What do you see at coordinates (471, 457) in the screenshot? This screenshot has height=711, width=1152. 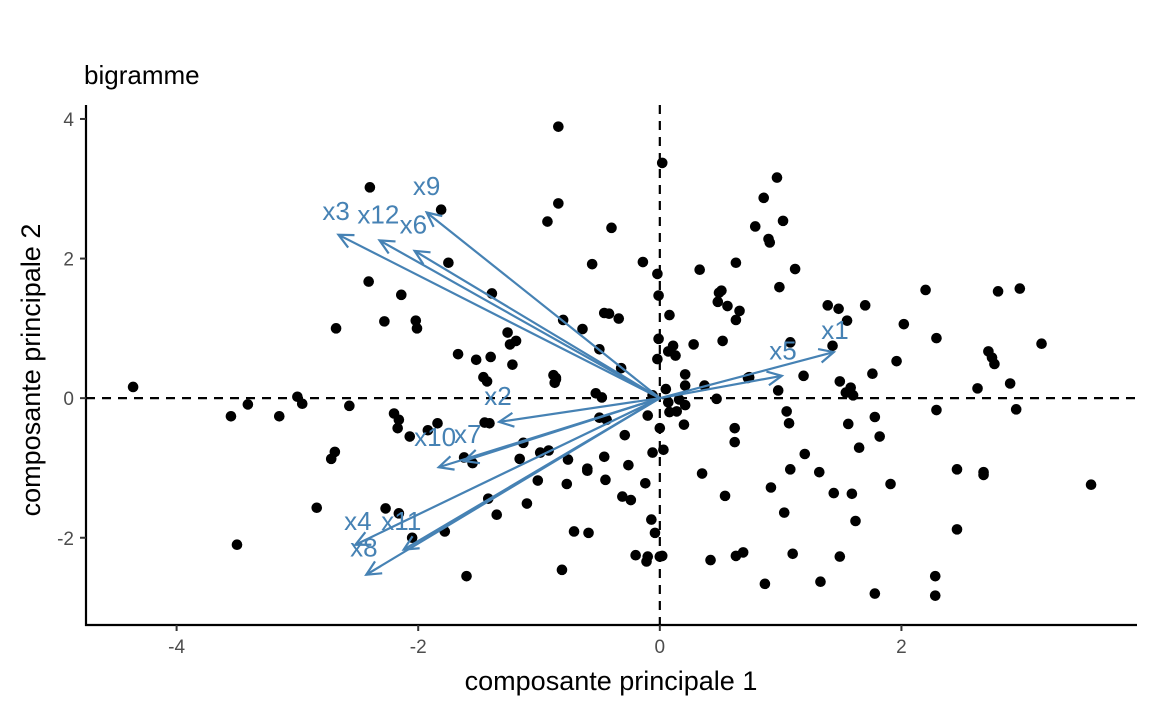 I see `arrowhead-x7` at bounding box center [471, 457].